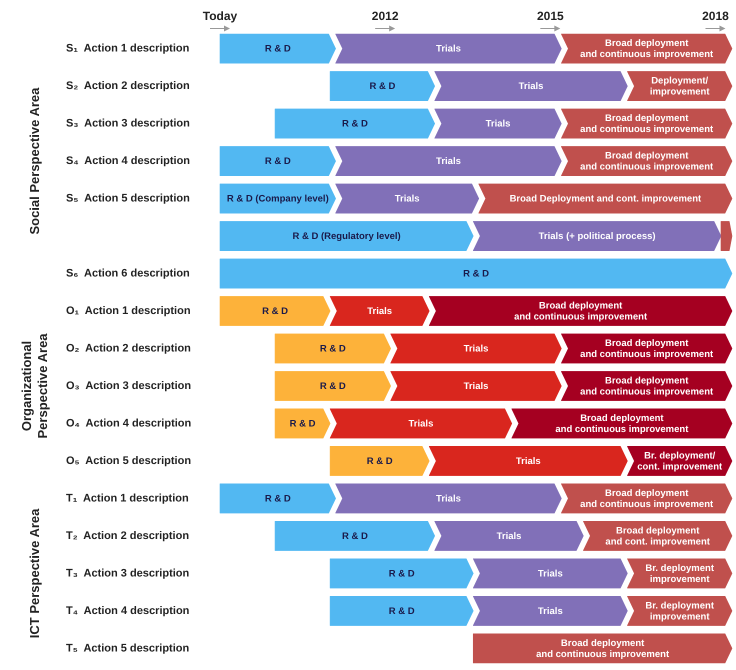 The width and height of the screenshot is (736, 670). Describe the element at coordinates (128, 161) in the screenshot. I see `y-tick-label: S₄ Action 4 description` at that location.